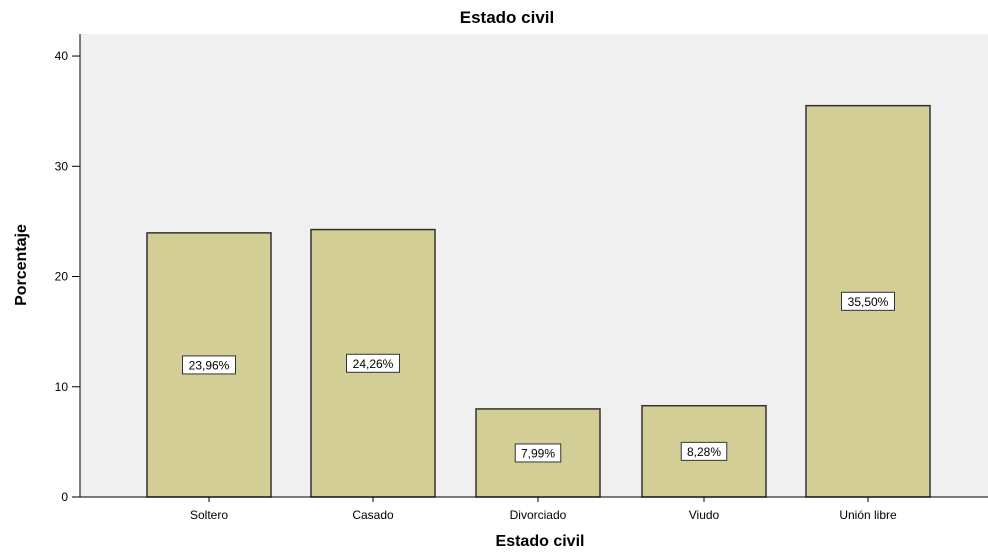 This screenshot has height=552, width=988. I want to click on x-ticks-layer: Soltero Casado Divorciado Viudo Unión libre, so click(543, 509).